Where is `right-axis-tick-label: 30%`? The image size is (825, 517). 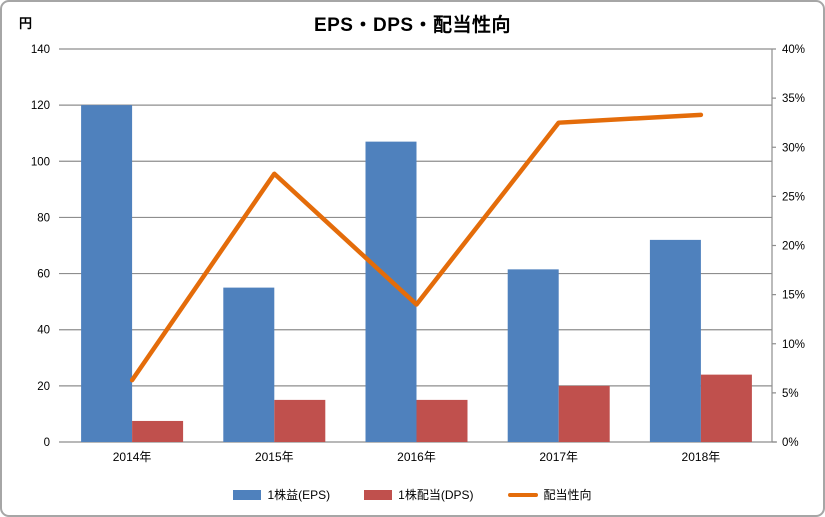 right-axis-tick-label: 30% is located at coordinates (793, 148).